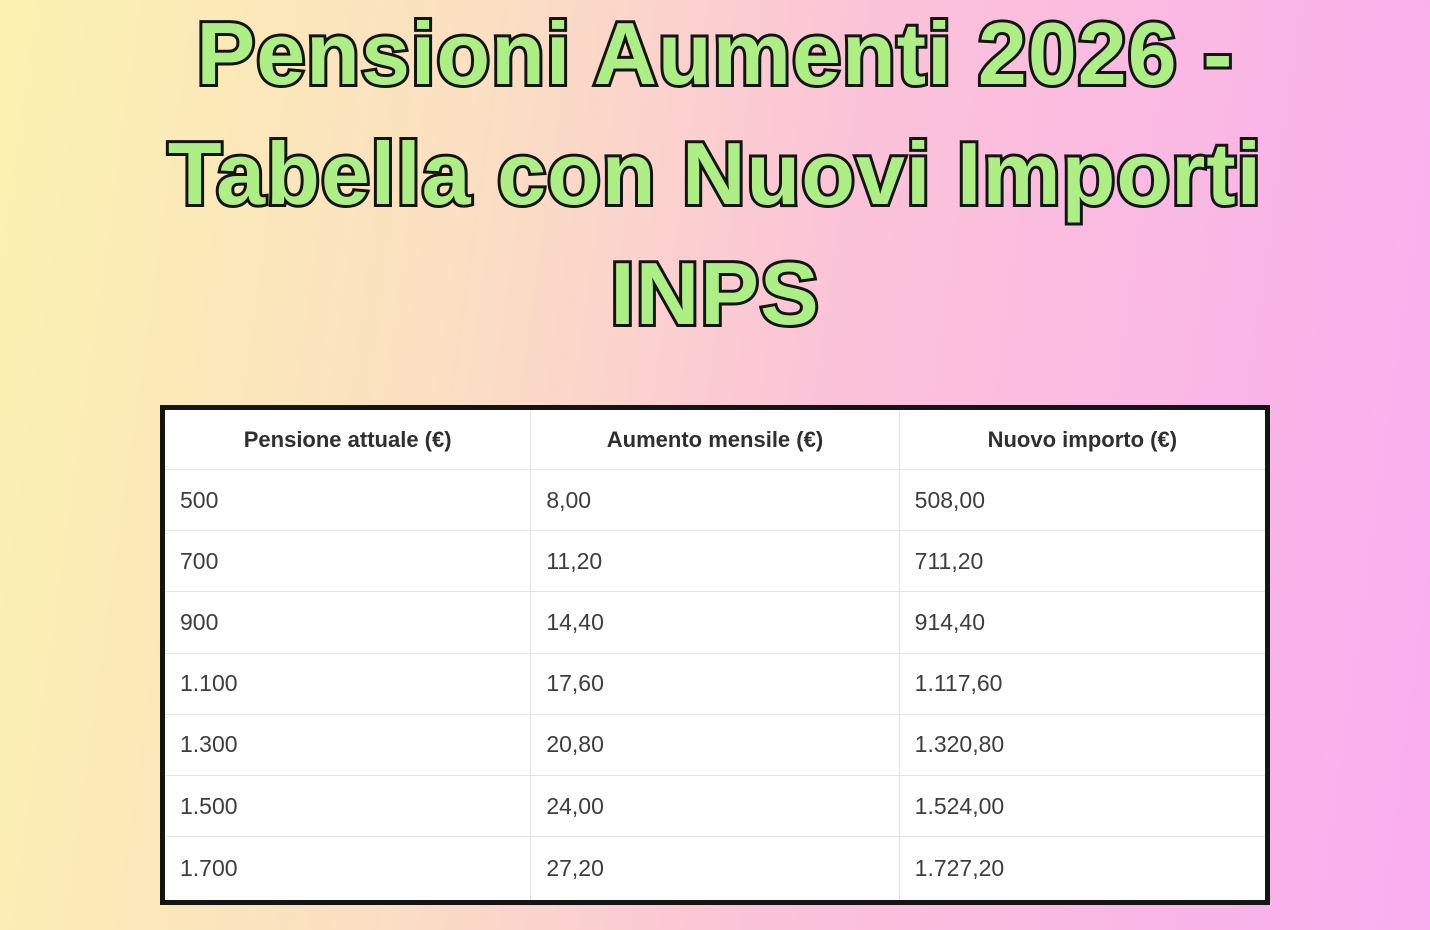 Image resolution: width=1430 pixels, height=930 pixels. I want to click on table-row: 1.100 17,60 1.117,60, so click(715, 683).